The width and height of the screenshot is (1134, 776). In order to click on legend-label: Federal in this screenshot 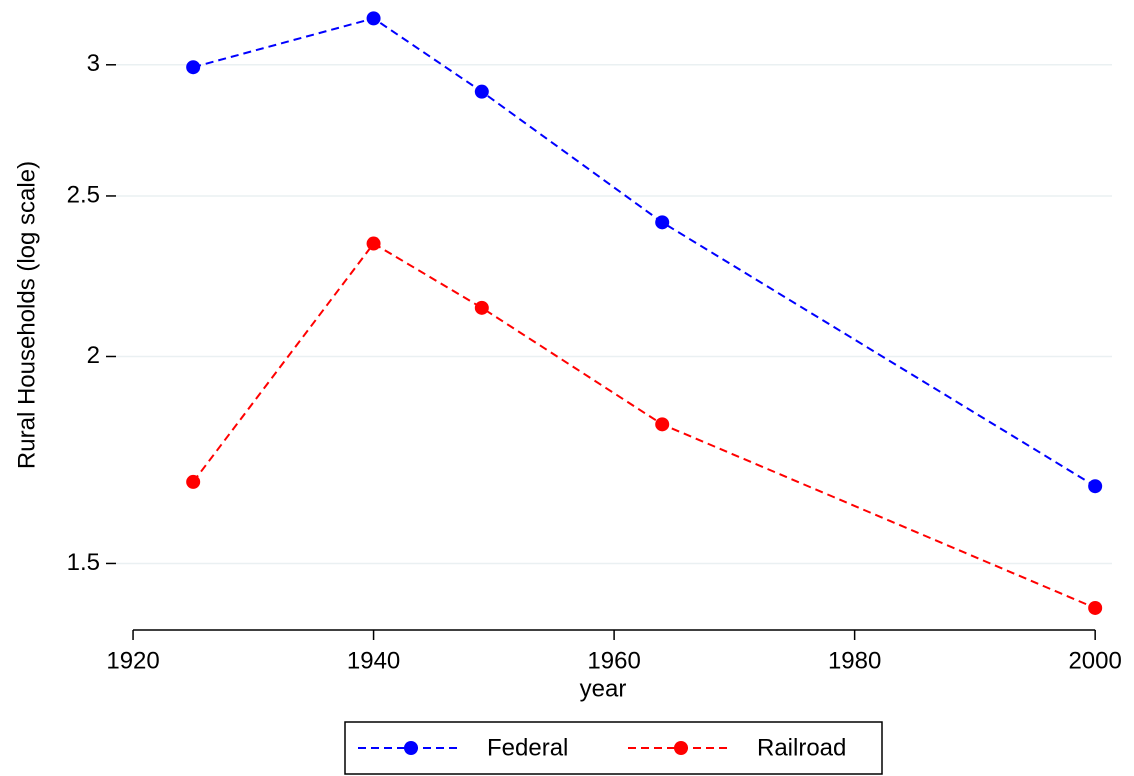, I will do `click(527, 747)`.